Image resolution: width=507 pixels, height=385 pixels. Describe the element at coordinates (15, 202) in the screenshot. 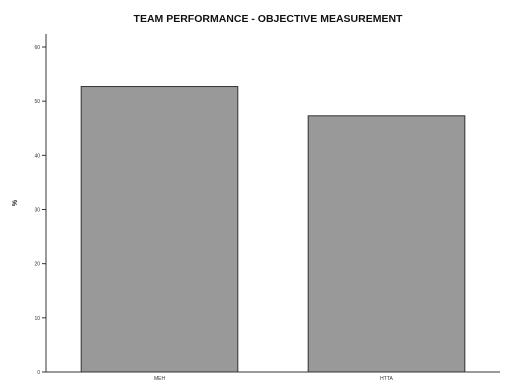

I see `y-axis-label: %` at that location.